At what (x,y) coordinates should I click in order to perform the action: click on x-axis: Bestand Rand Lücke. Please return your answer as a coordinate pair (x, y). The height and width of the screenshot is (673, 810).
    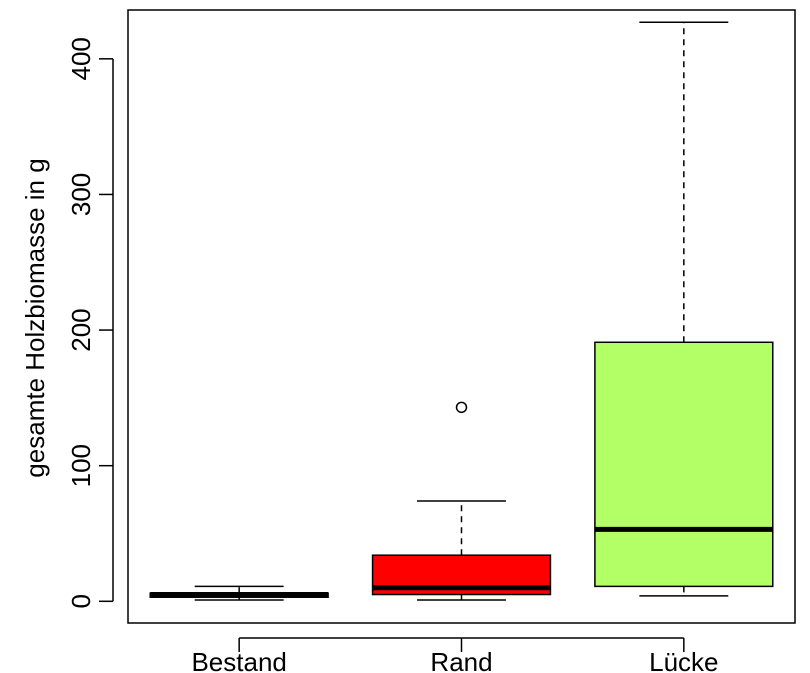
    Looking at the image, I should click on (455, 655).